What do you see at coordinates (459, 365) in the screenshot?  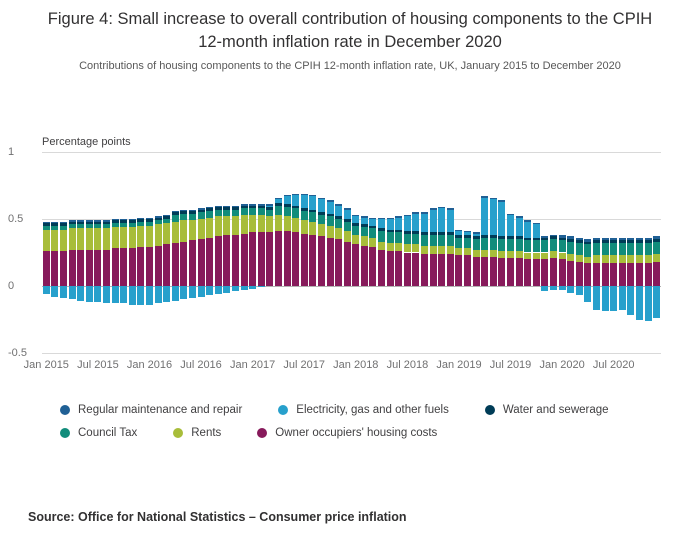 I see `x-tick-label: Jan 2019` at bounding box center [459, 365].